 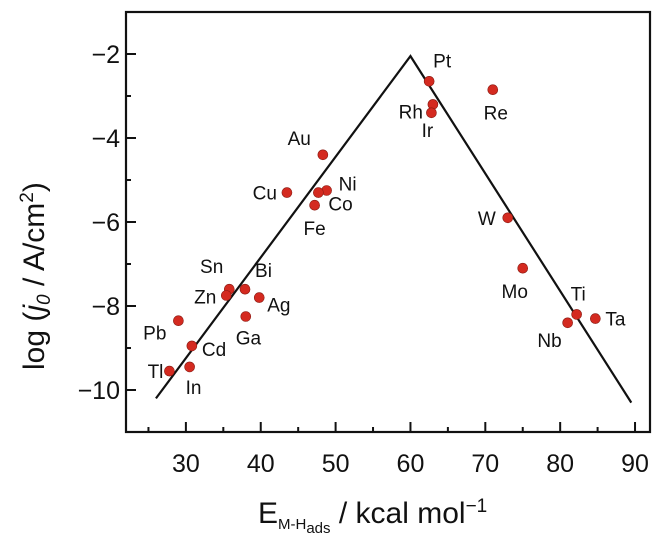 What do you see at coordinates (318, 192) in the screenshot?
I see `point-co` at bounding box center [318, 192].